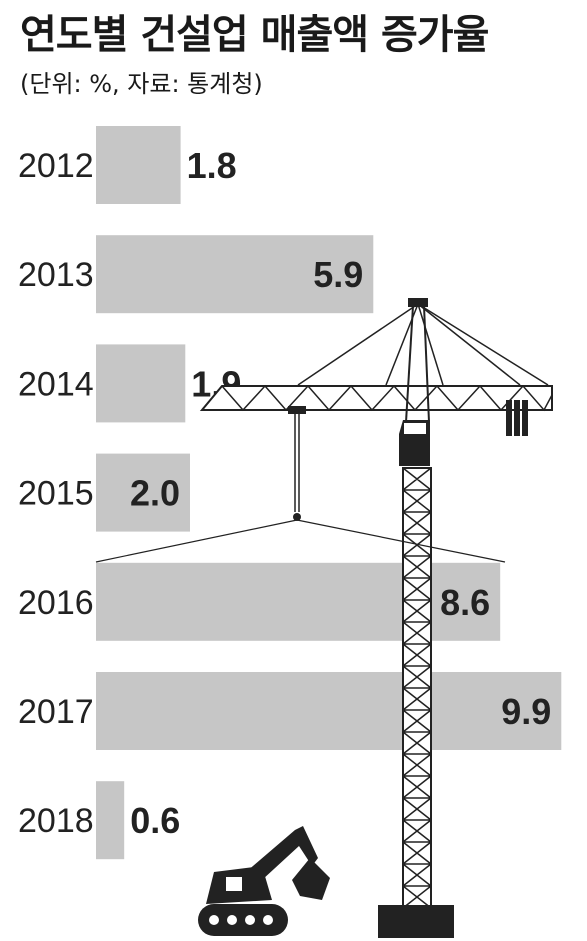 The image size is (587, 941). Describe the element at coordinates (155, 493) in the screenshot. I see `value-label-2015: 2.0` at that location.